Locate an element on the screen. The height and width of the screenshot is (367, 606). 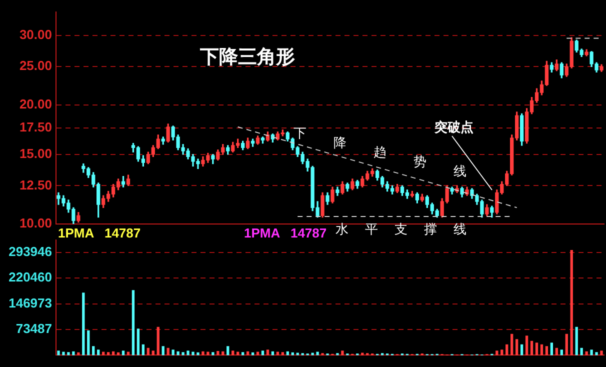
y-tick-label: 293946 is located at coordinates (30, 251).